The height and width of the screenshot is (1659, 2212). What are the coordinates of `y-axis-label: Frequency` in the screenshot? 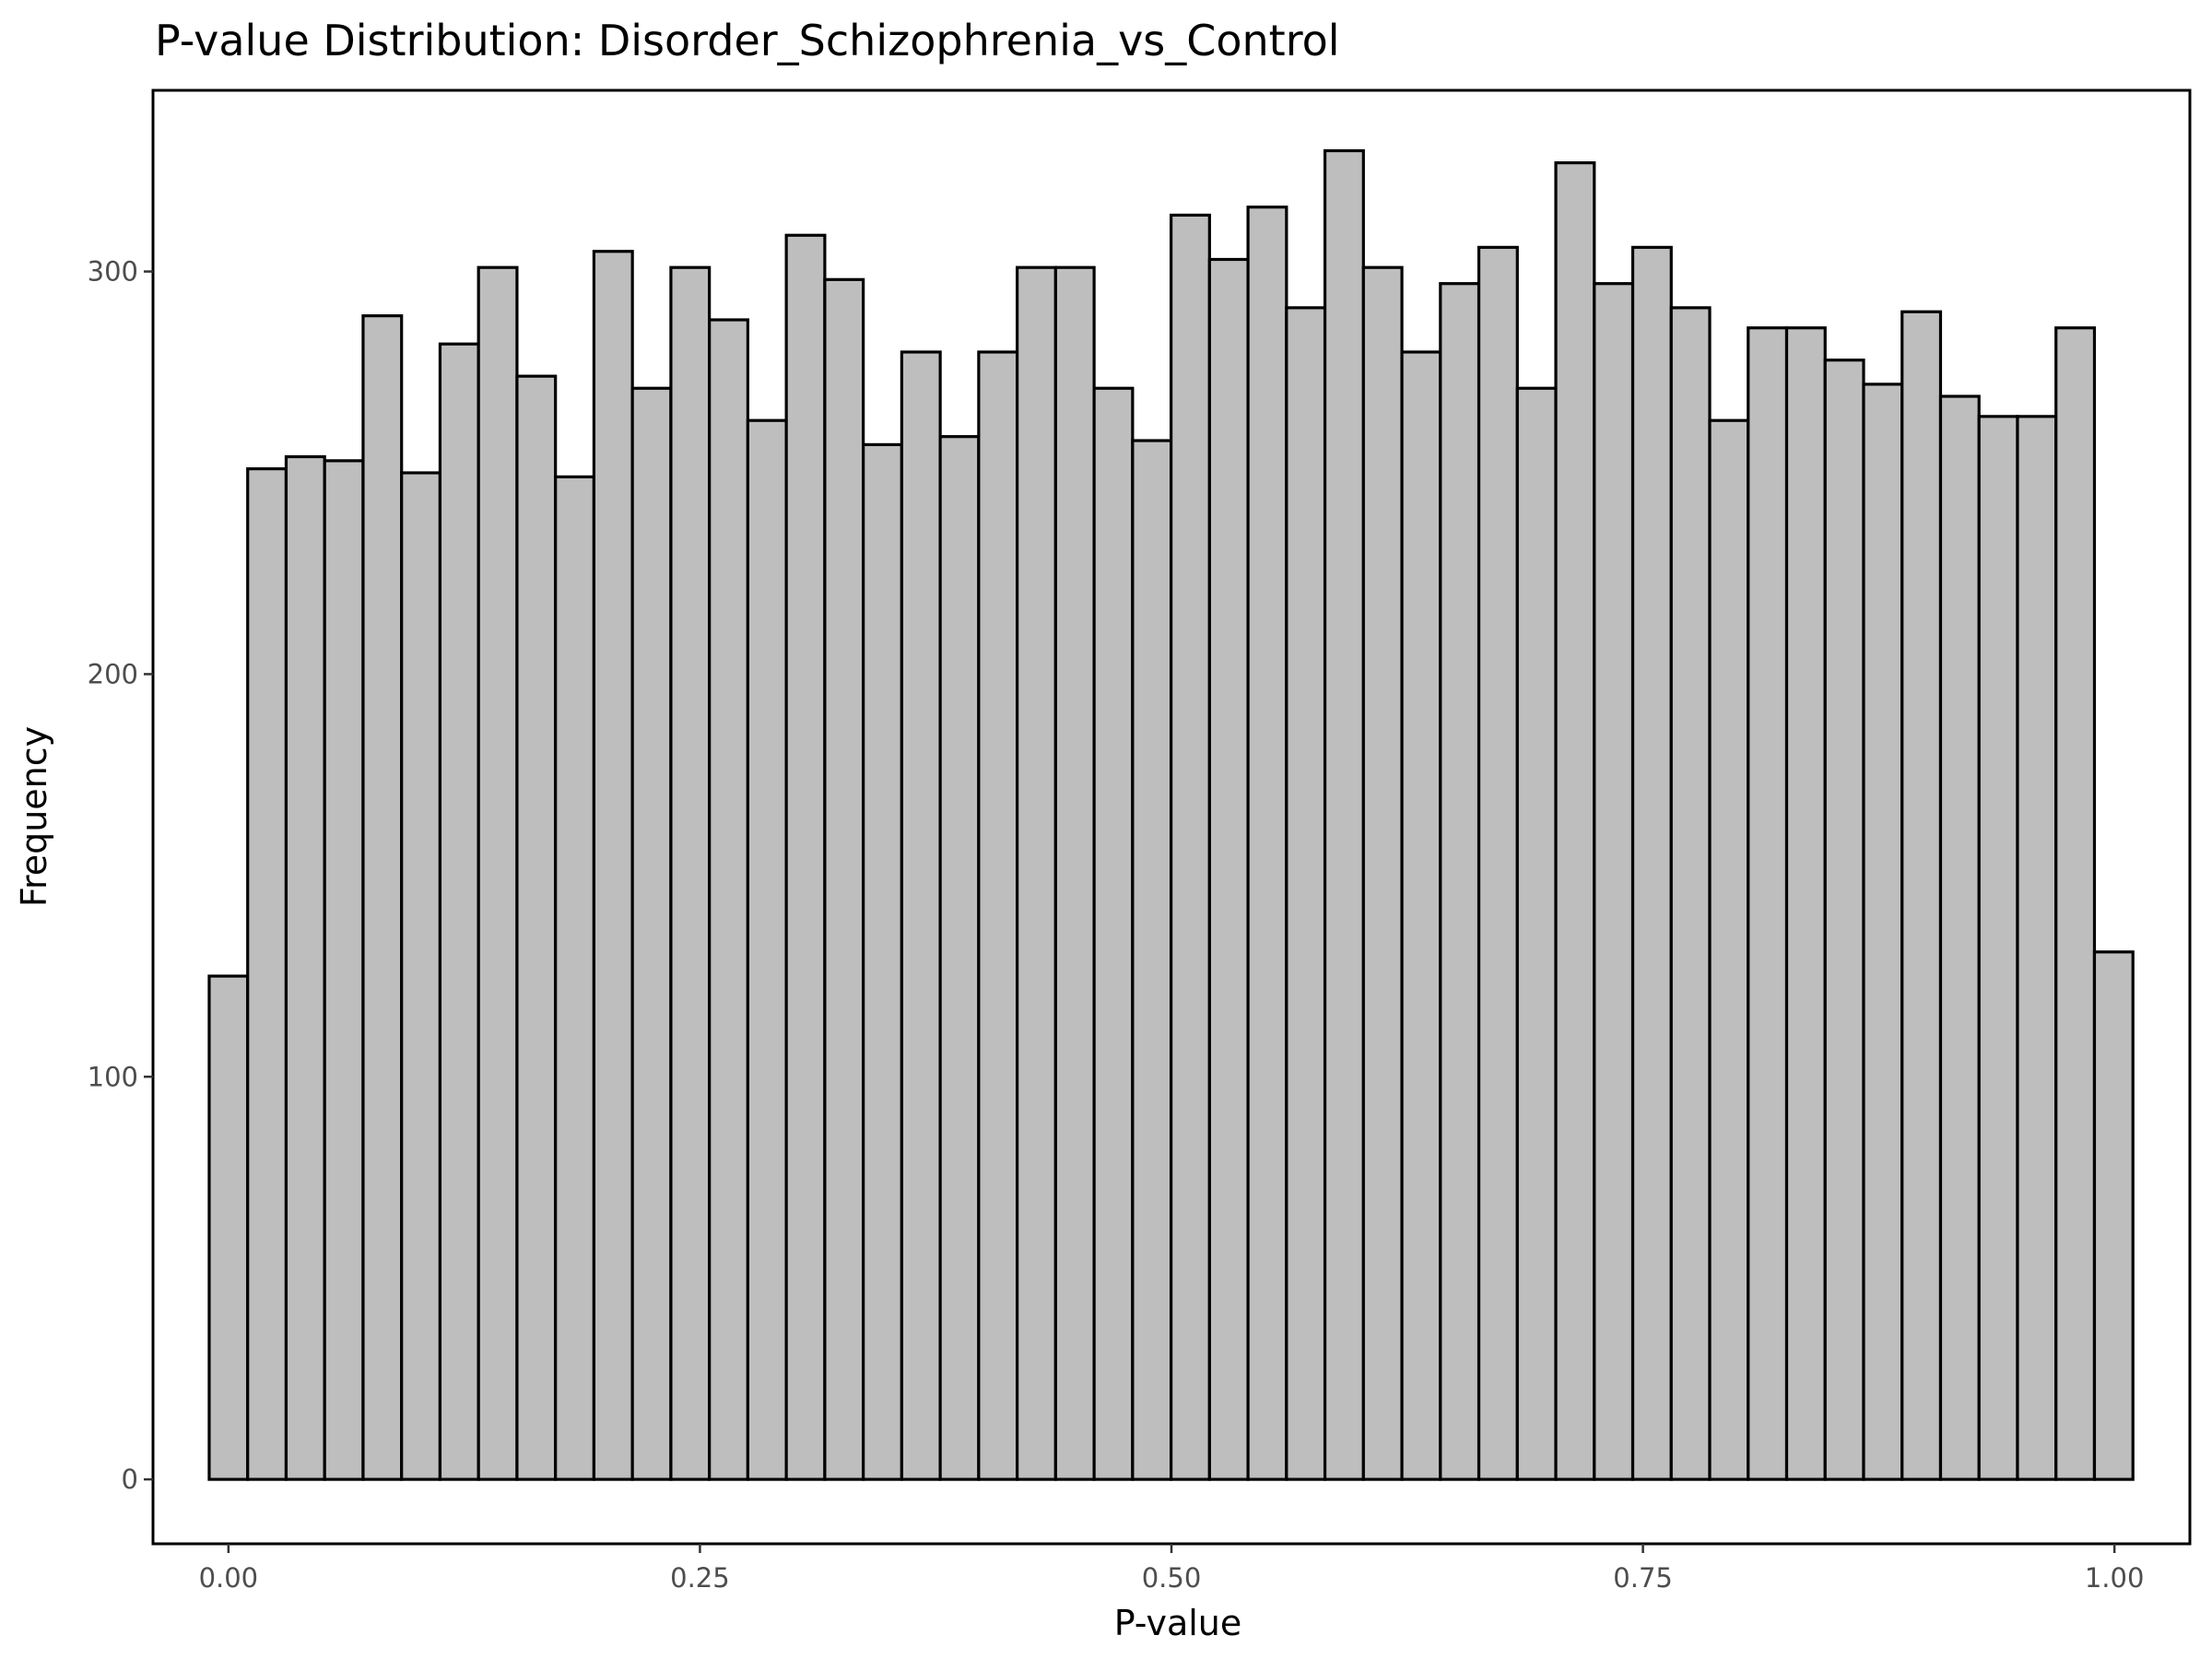 It's located at (34, 816).